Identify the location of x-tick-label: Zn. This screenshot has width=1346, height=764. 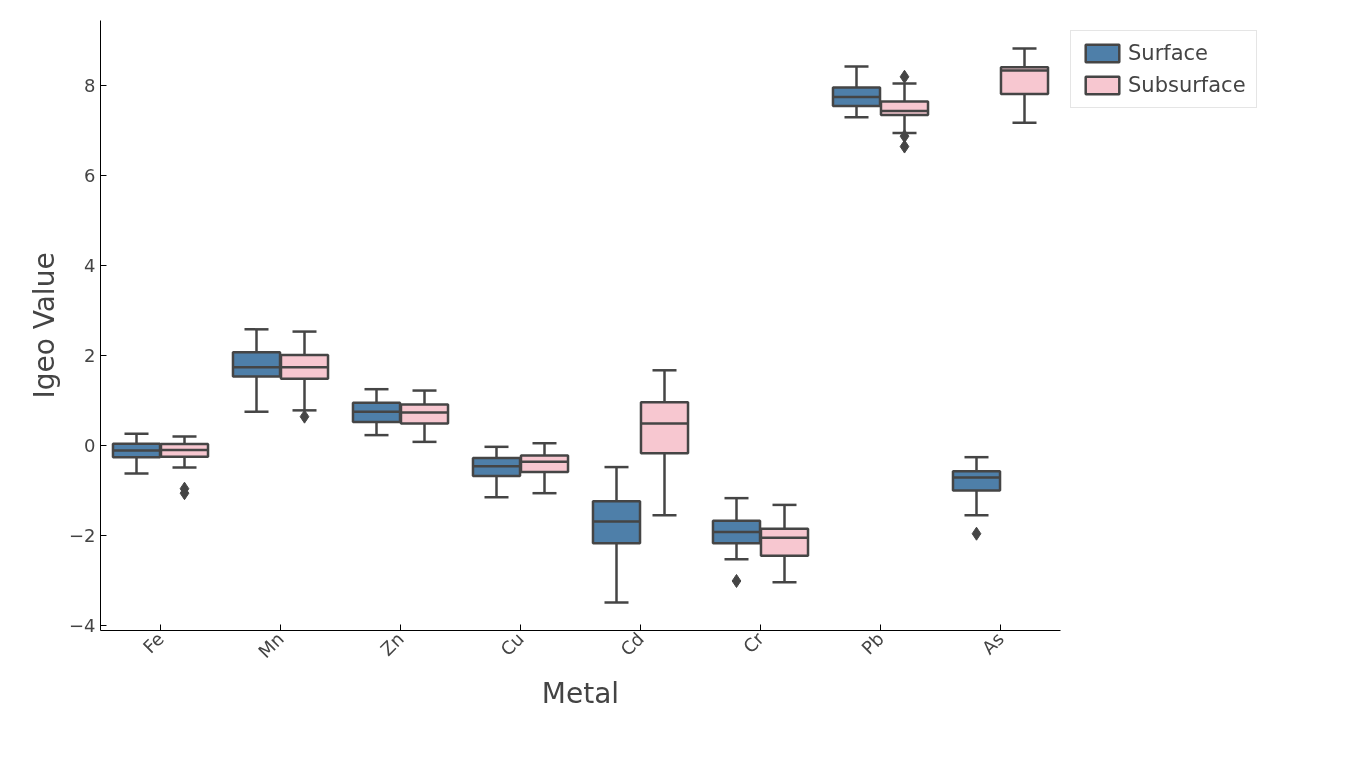
(392, 644).